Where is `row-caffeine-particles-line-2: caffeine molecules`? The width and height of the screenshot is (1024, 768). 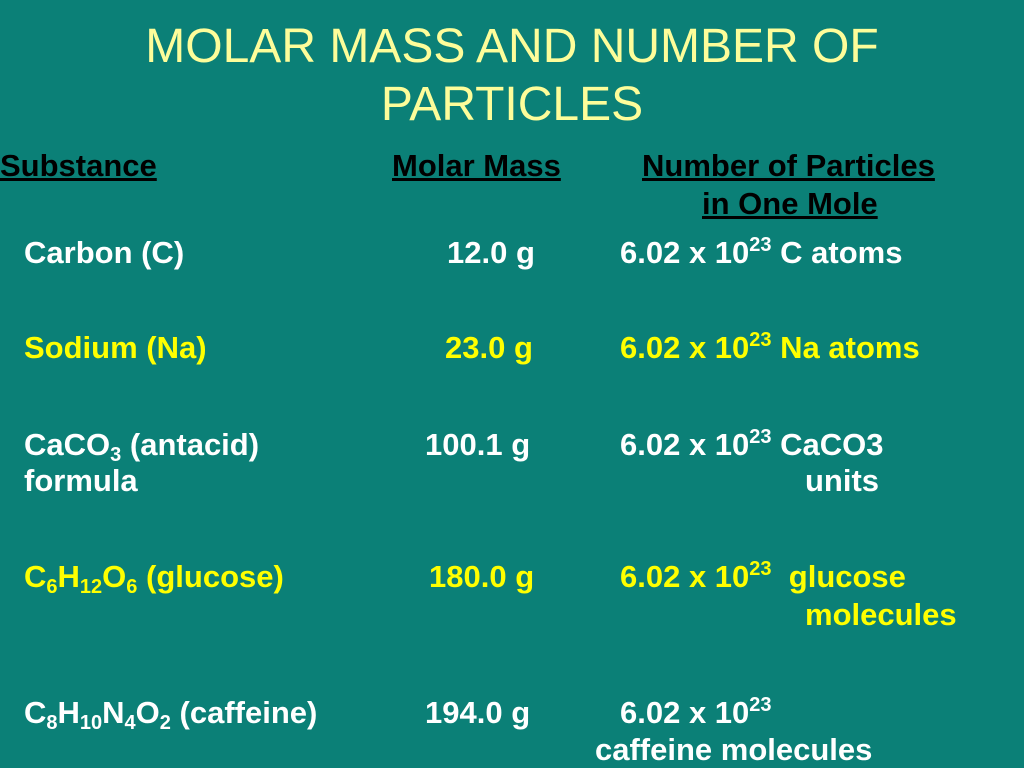 row-caffeine-particles-line-2: caffeine molecules is located at coordinates (734, 749).